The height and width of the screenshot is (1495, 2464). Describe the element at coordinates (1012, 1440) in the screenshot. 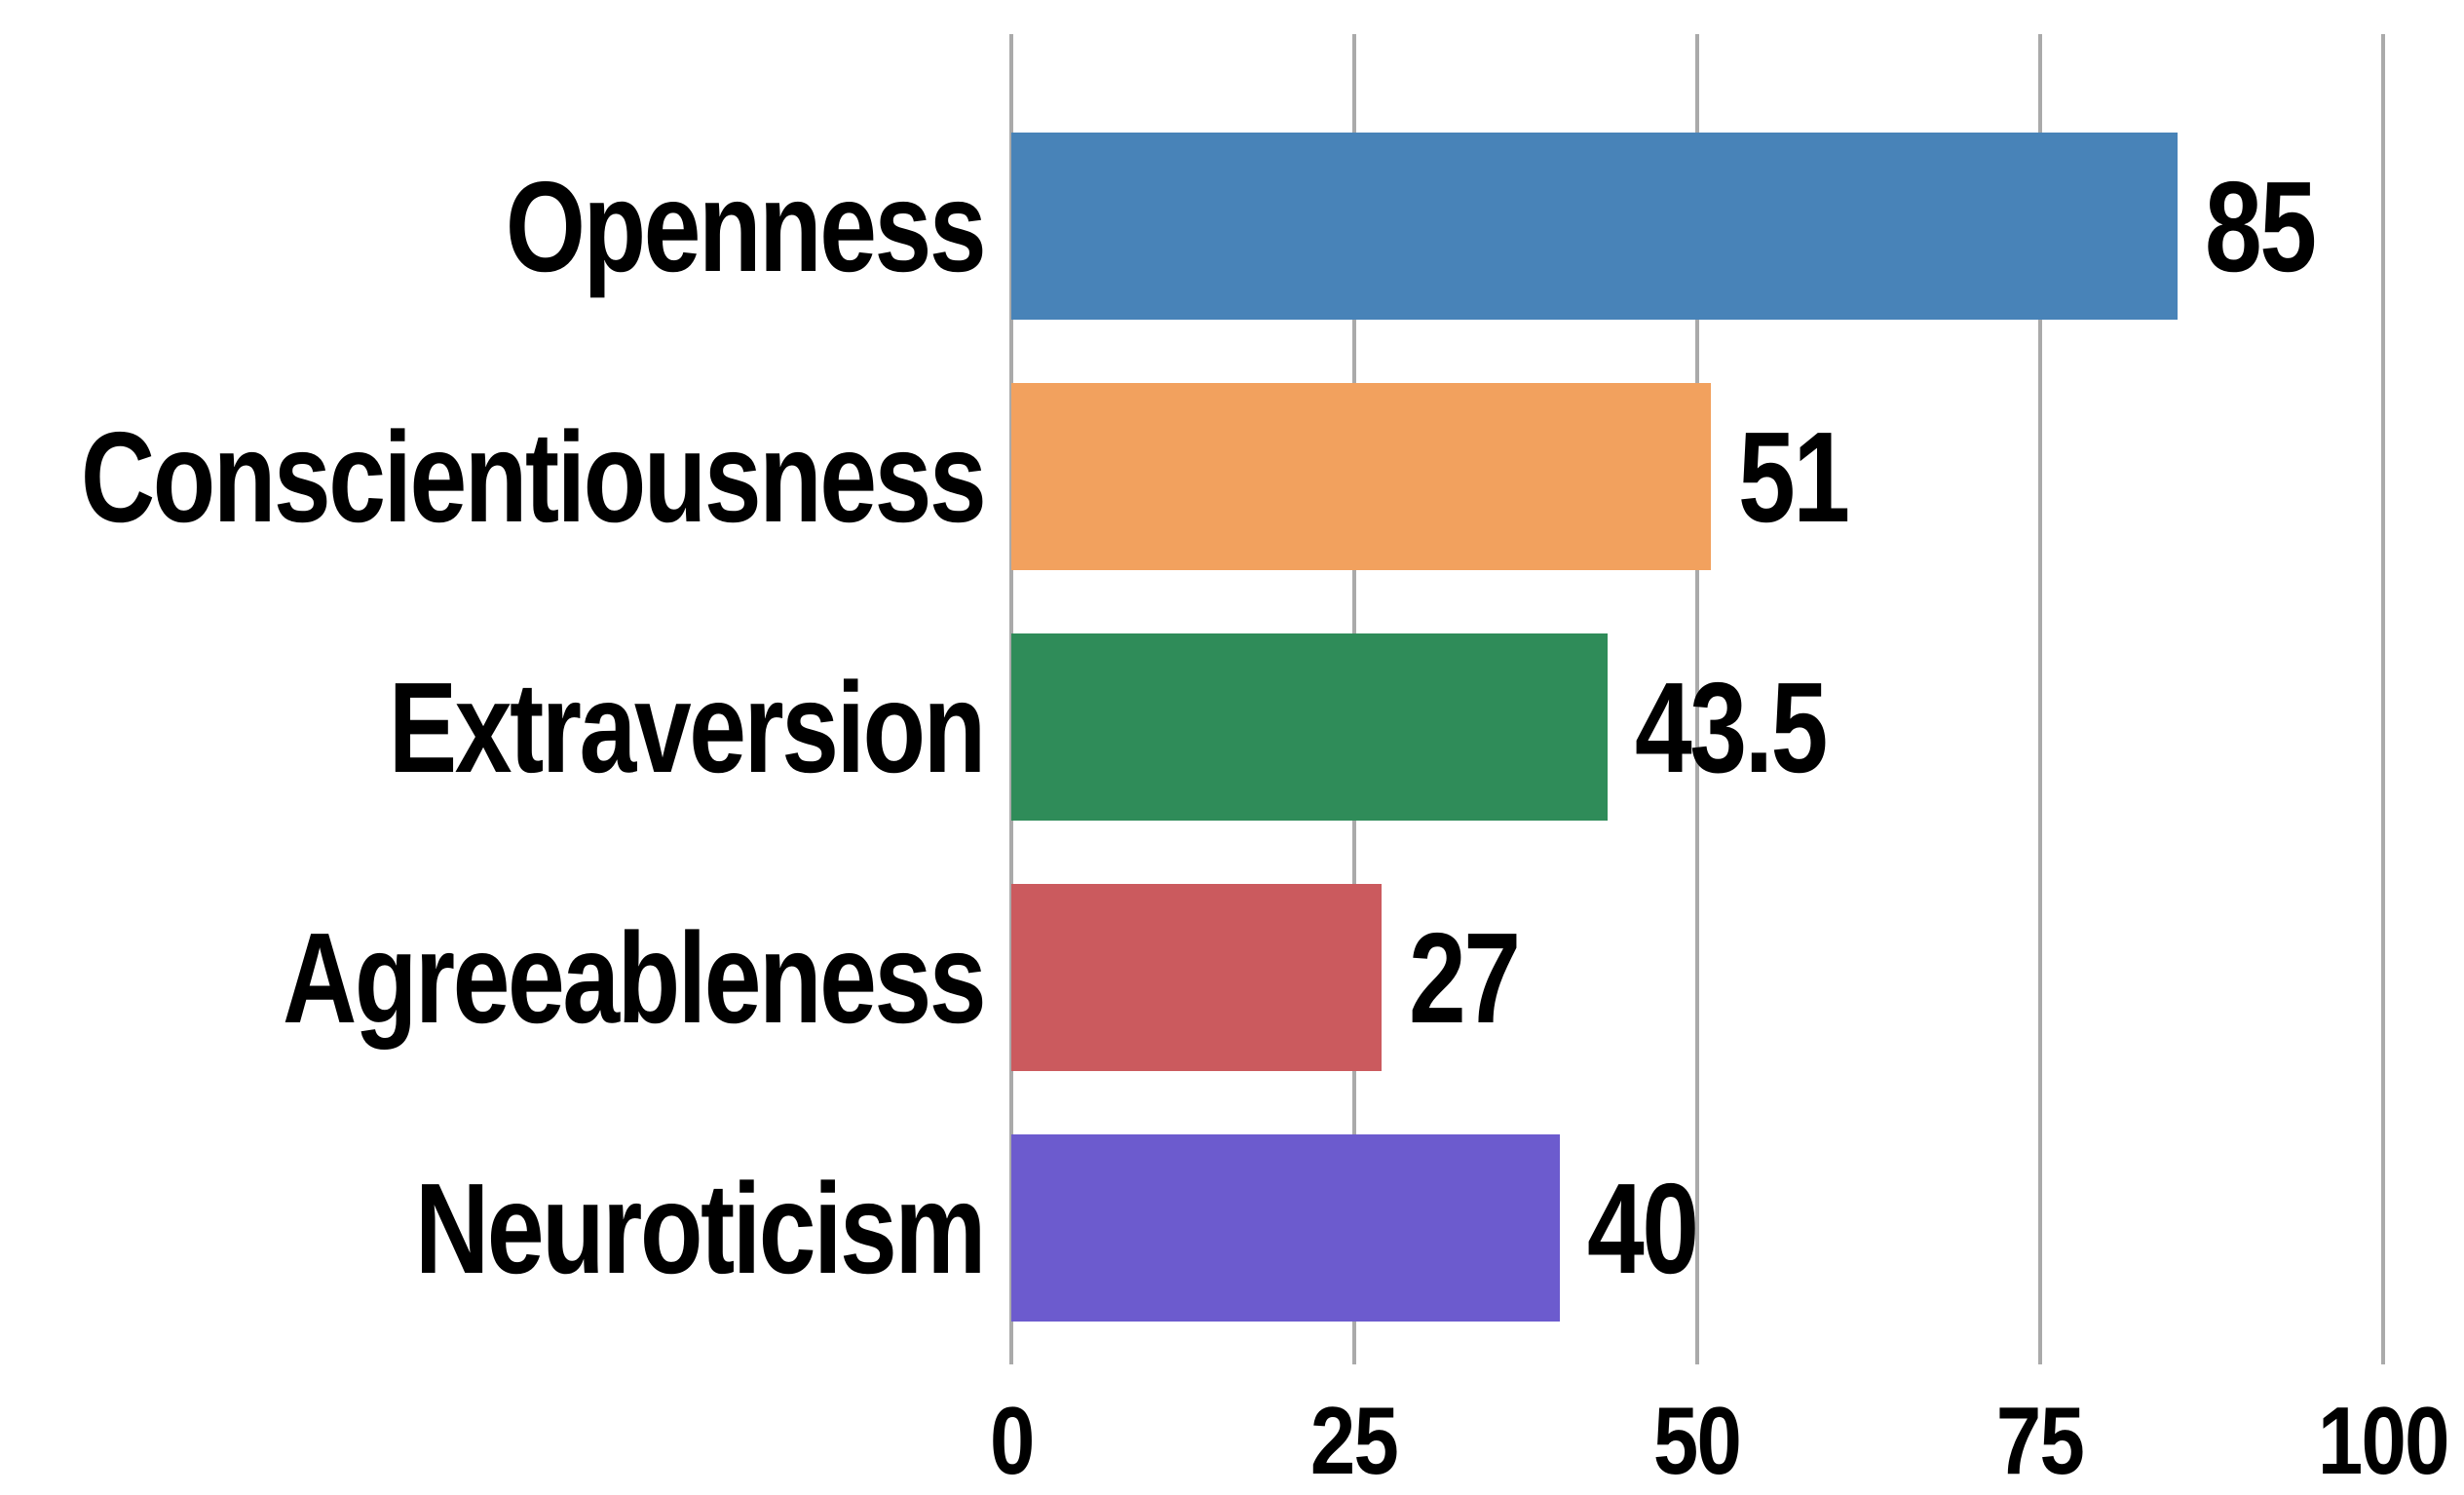

I see `x-tick-label-0: 0` at that location.